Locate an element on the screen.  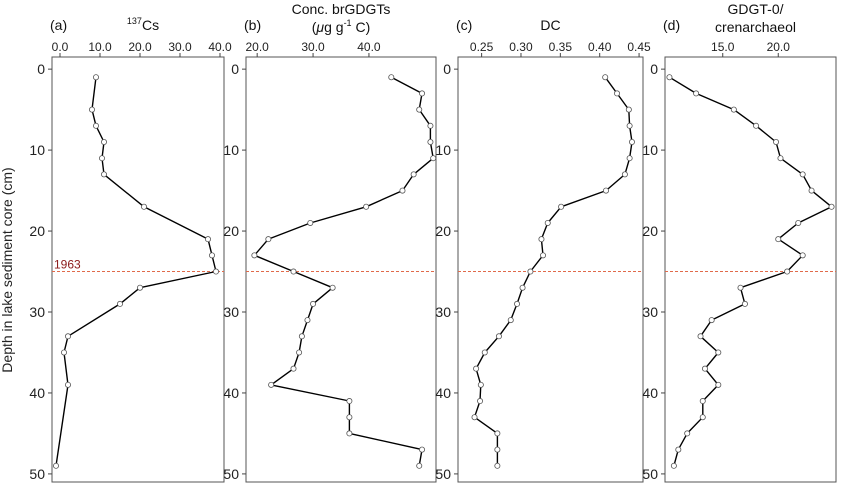
panel-letter: (a) is located at coordinates (58, 25).